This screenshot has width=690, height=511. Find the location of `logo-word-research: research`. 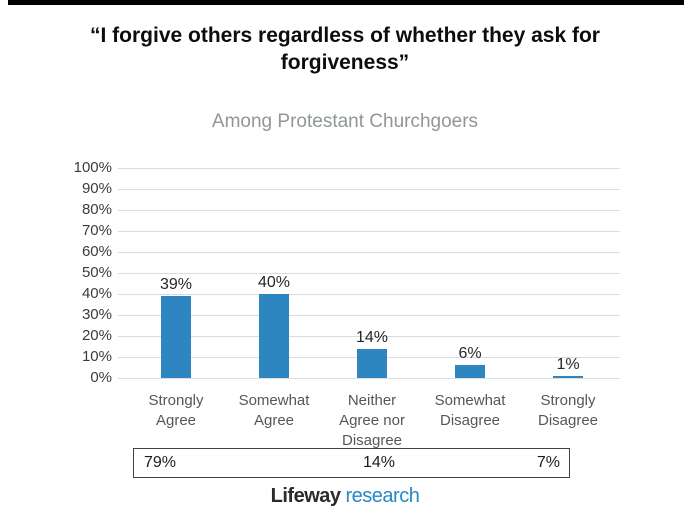

logo-word-research: research is located at coordinates (382, 496).